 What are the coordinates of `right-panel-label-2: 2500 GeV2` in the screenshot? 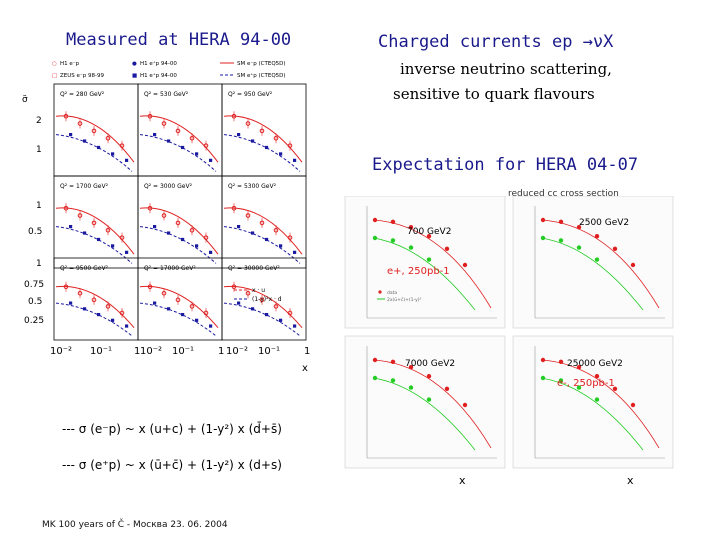 It's located at (604, 223).